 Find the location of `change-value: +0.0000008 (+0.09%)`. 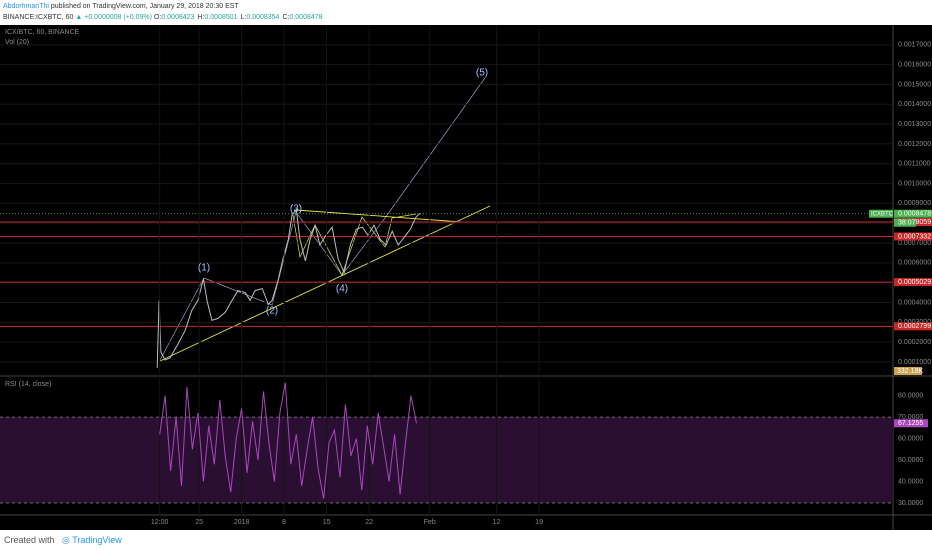

change-value: +0.0000008 (+0.09%) is located at coordinates (118, 17).